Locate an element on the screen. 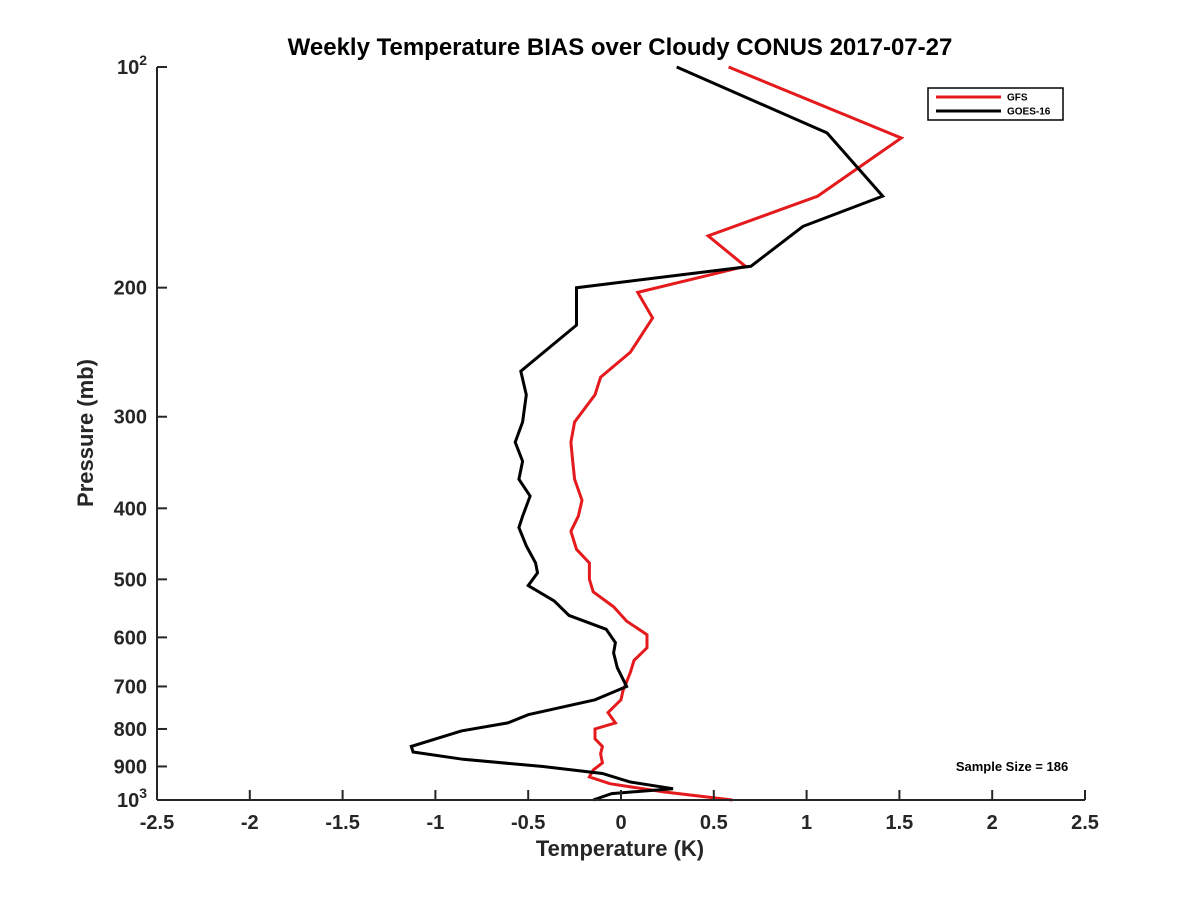 This screenshot has width=1200, height=900. x-tick-label: 0.5 is located at coordinates (714, 823).